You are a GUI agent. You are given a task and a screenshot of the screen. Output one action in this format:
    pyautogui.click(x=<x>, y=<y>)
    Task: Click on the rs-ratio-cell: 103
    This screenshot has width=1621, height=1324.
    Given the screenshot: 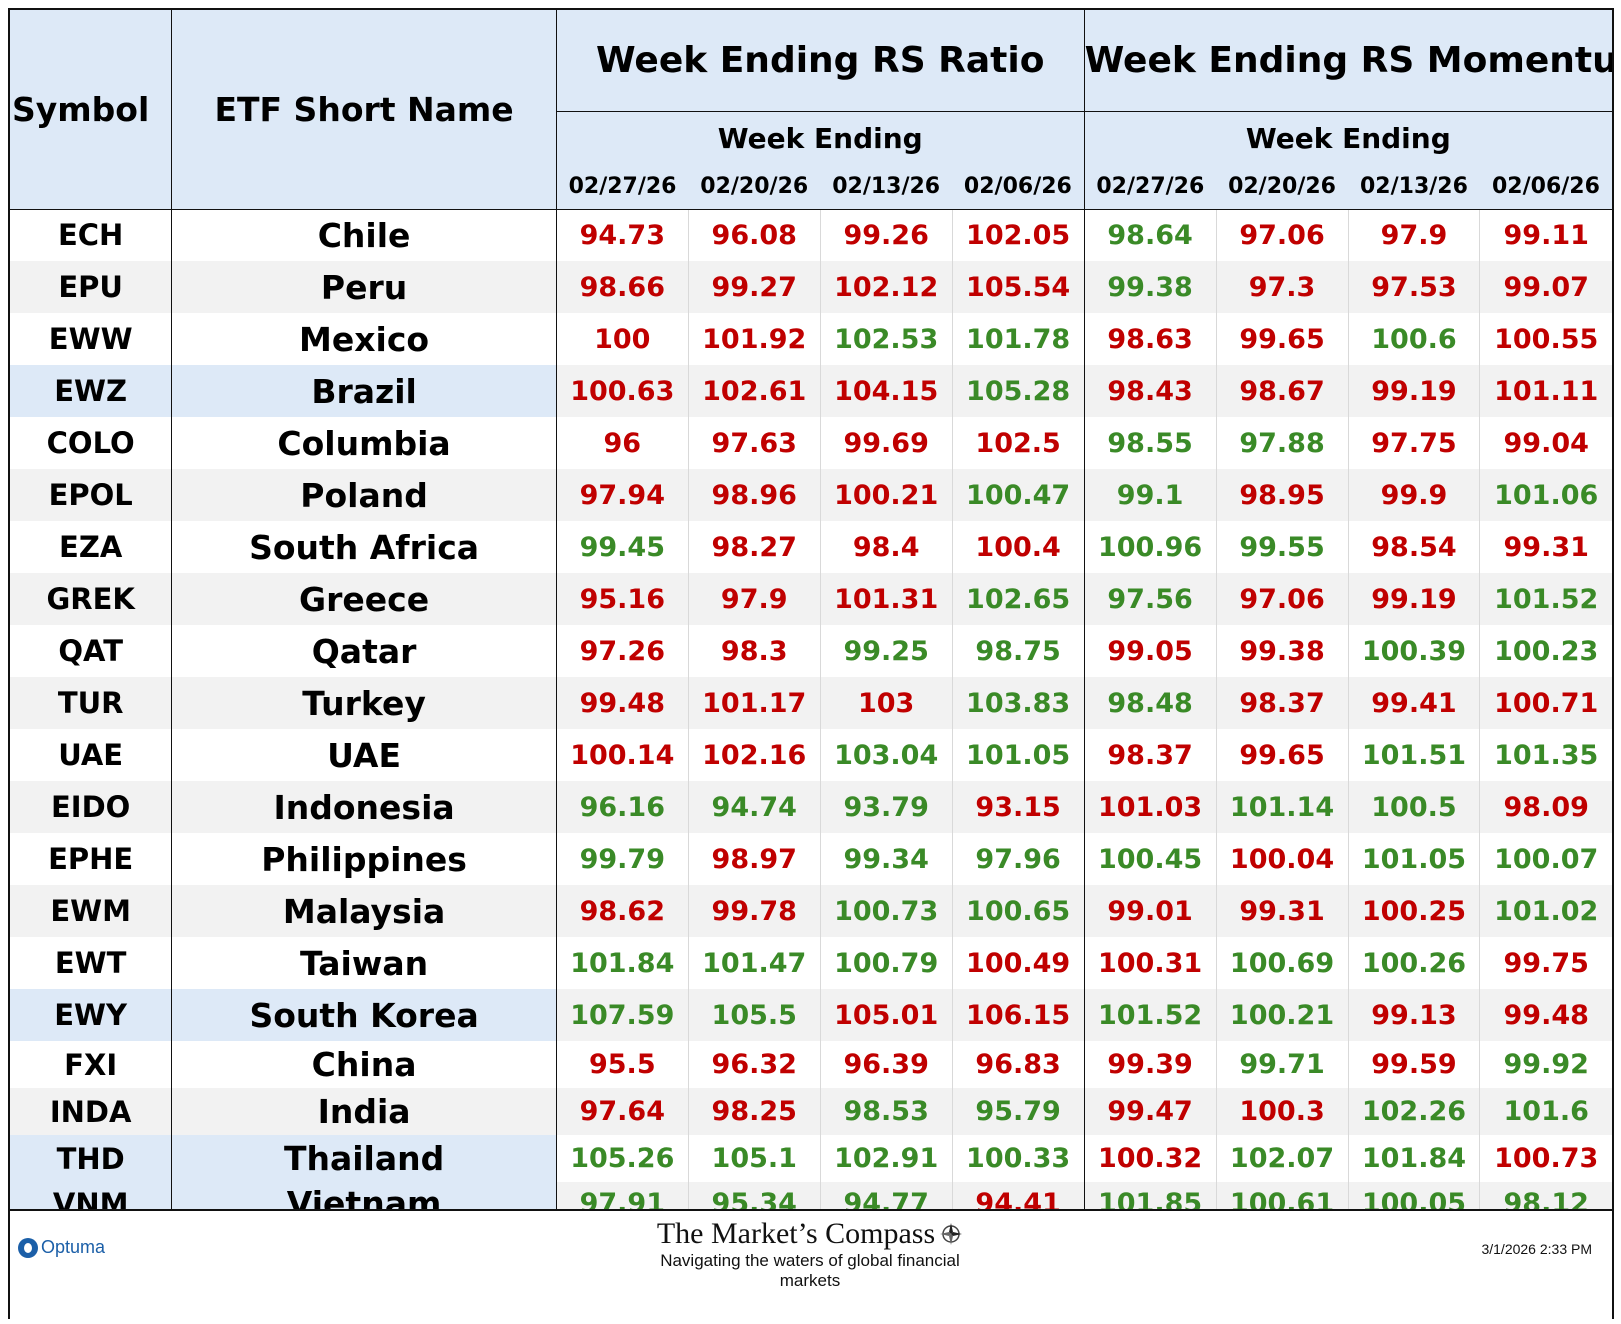 What is the action you would take?
    pyautogui.click(x=886, y=703)
    